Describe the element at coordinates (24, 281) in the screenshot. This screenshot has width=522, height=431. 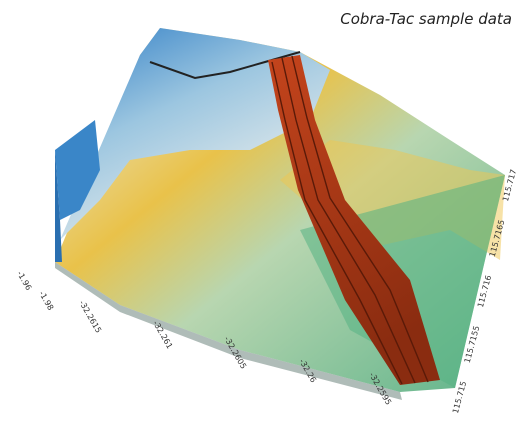
I see `depth-label: -1.96` at that location.